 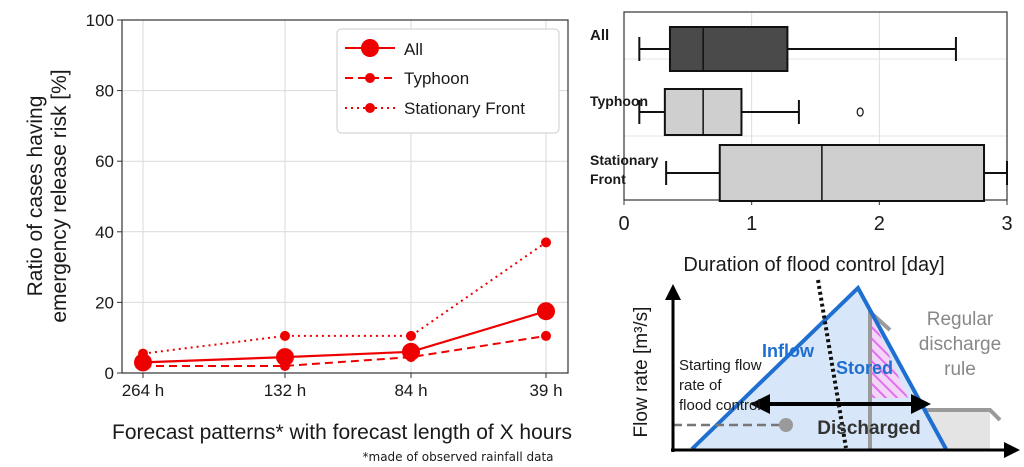 I want to click on legend: All Typhoon Stationary Front, so click(x=448, y=81).